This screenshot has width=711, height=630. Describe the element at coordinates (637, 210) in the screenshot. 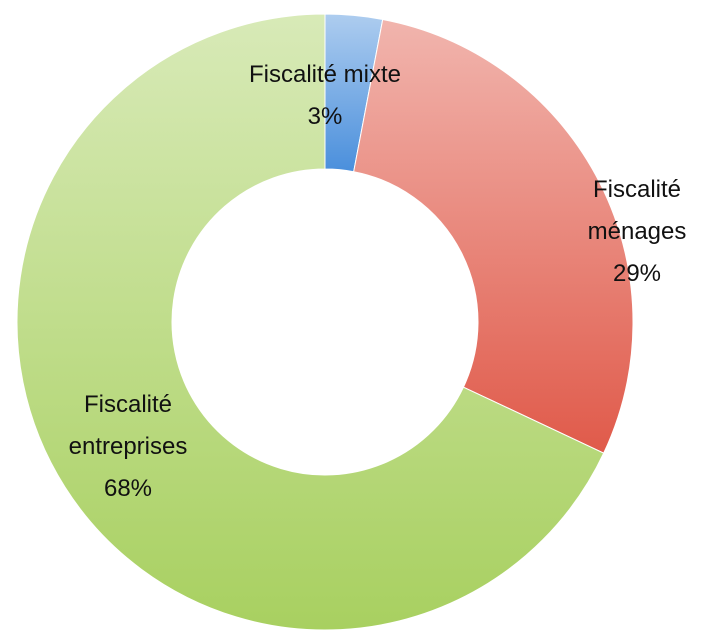

I see `category-label: Fiscalité ménages` at that location.